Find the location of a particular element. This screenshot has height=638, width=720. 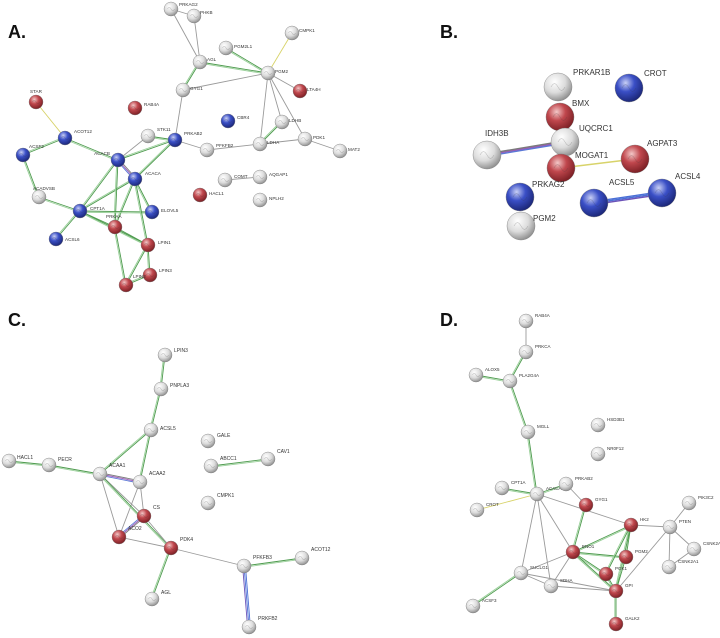

node-acsl4: ACSL4 is located at coordinates (674, 190).